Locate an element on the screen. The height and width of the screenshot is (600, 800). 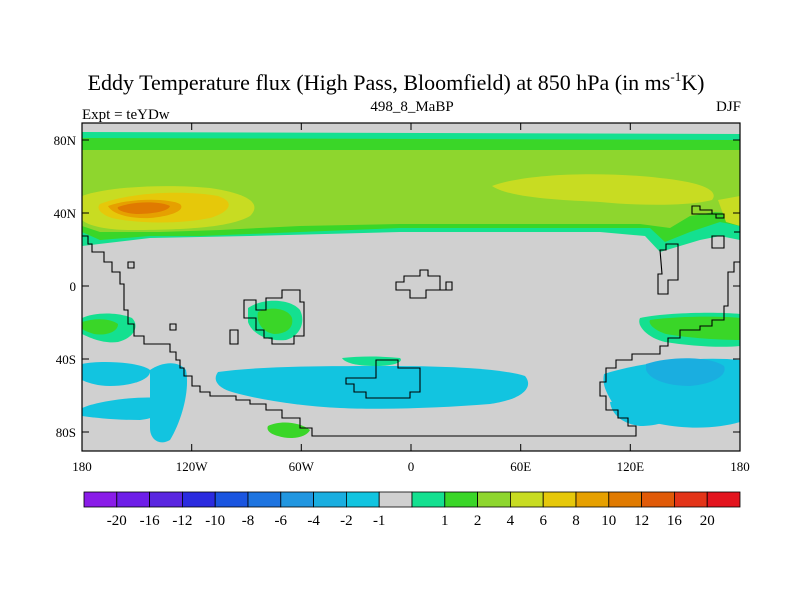
colorbar-label: 8 is located at coordinates (576, 521).